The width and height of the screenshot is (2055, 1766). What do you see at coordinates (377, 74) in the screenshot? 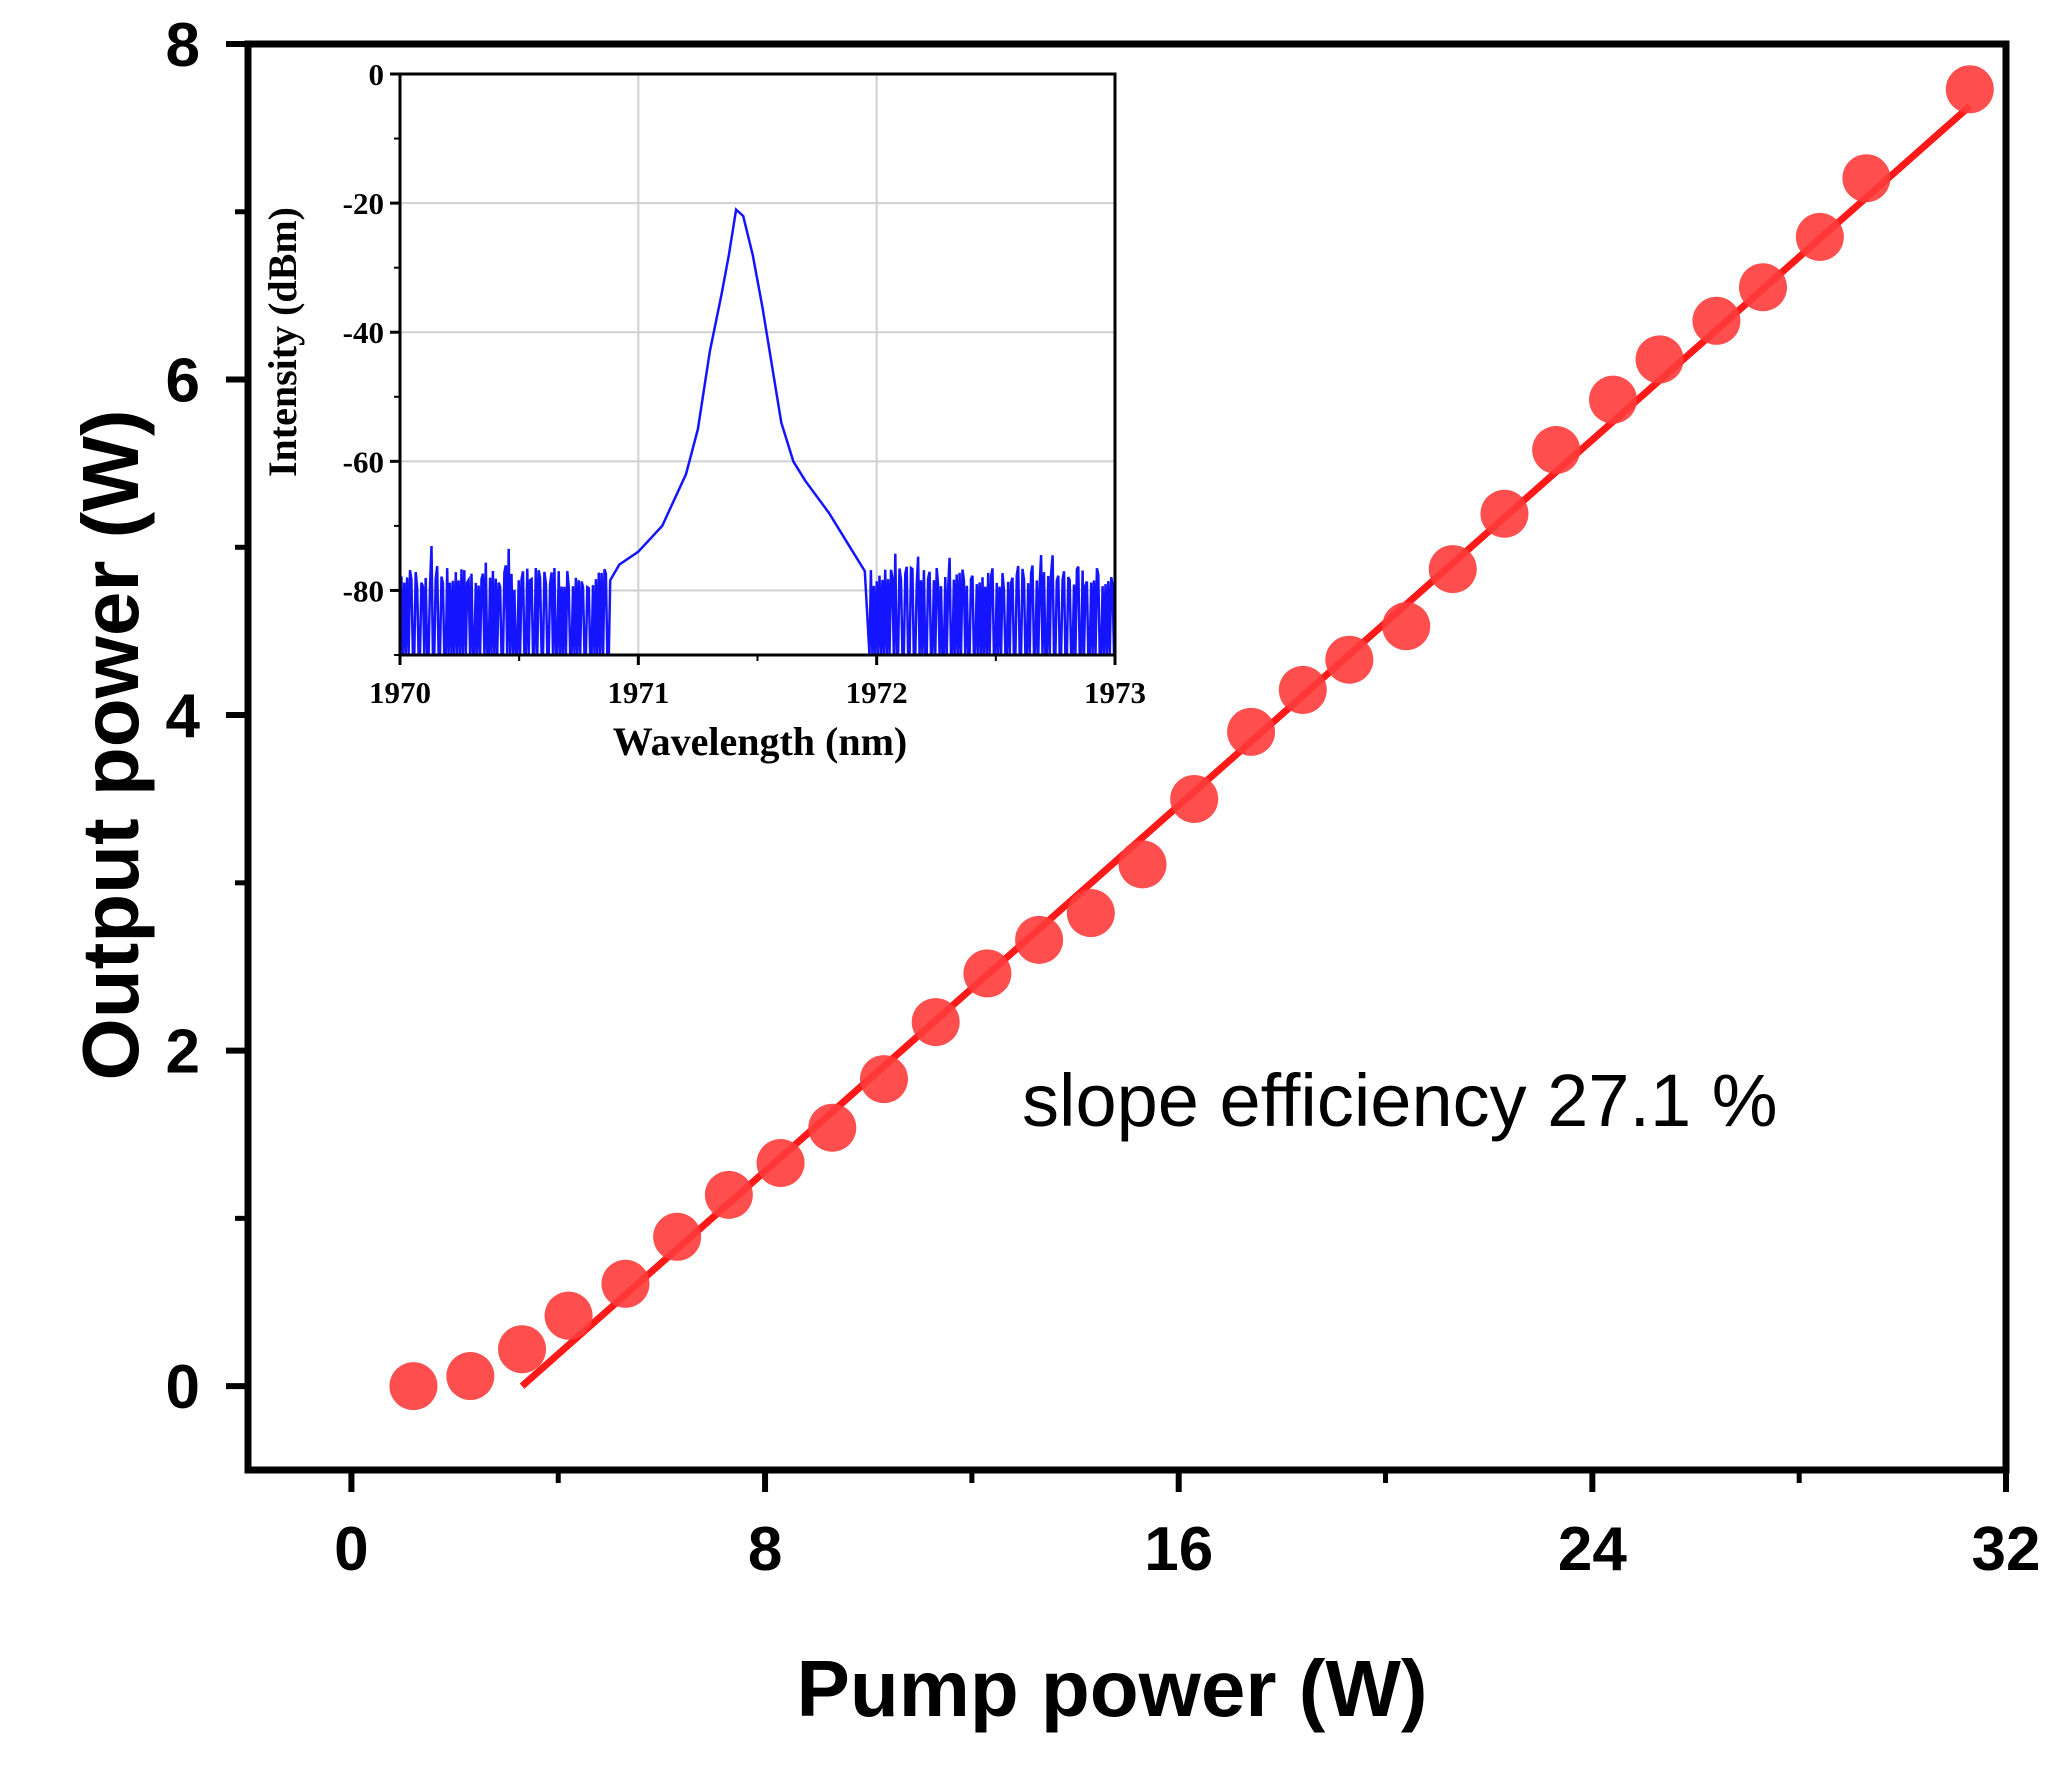
I see `inset-y-tick-label: 0` at bounding box center [377, 74].